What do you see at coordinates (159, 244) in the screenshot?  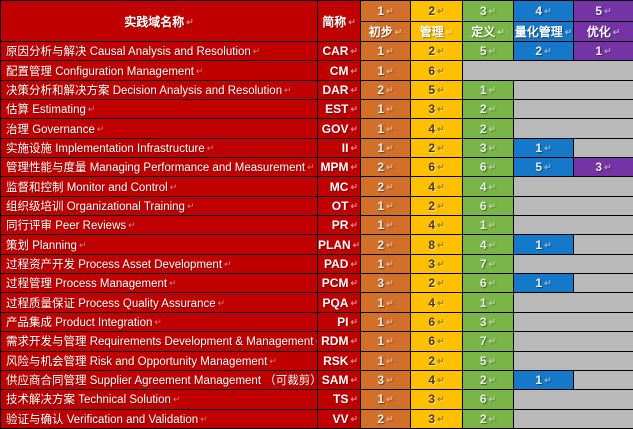 I see `practice-name-cell: 策划 Planning ↵` at bounding box center [159, 244].